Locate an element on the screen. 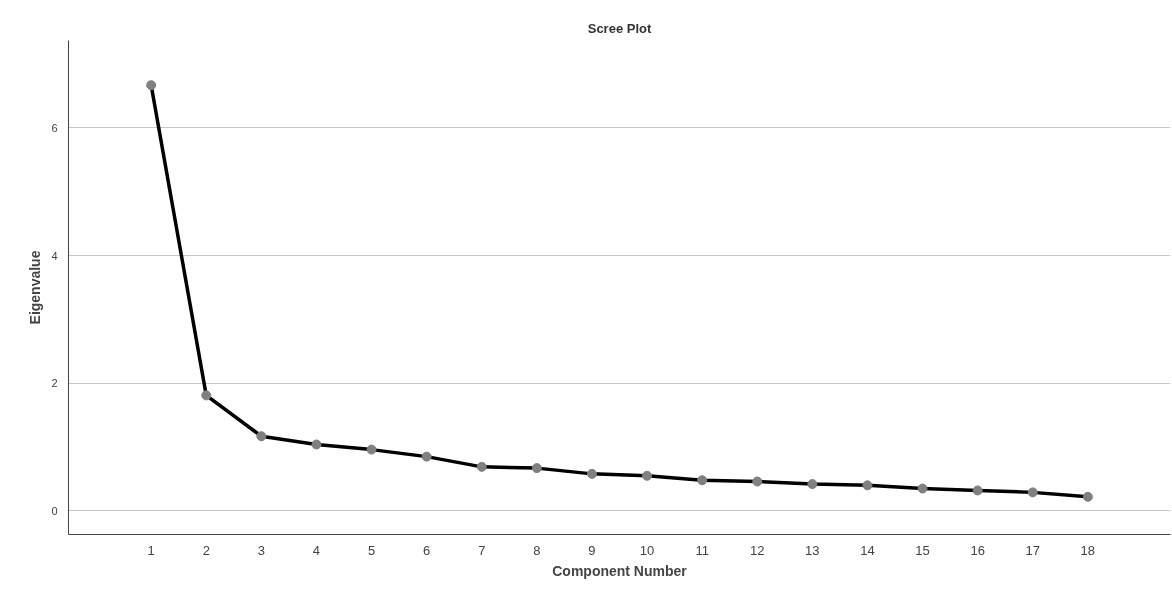  x-tick-label: 4 is located at coordinates (316, 550).